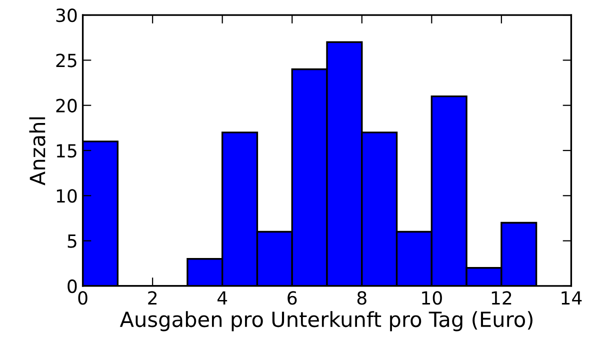  What do you see at coordinates (292, 298) in the screenshot?
I see `x-tick-label: 6` at bounding box center [292, 298].